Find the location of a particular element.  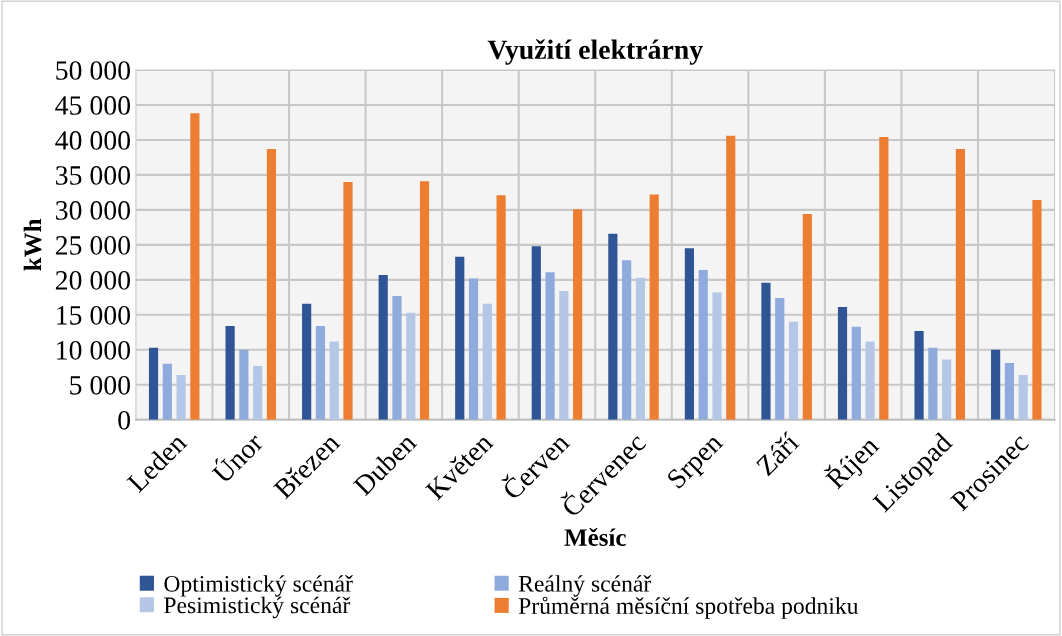

y-tick-label: 45 000 is located at coordinates (93, 105).